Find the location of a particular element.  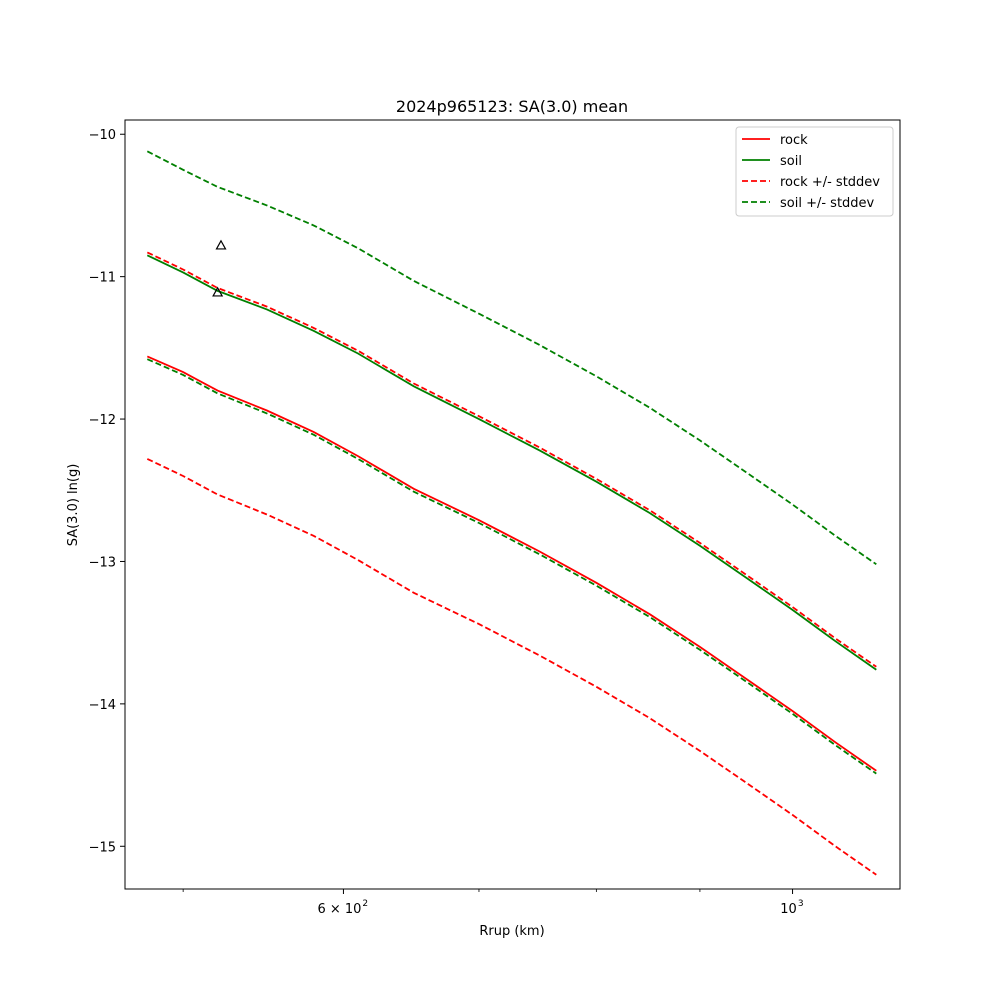

y-axis-label: SA(3.0) ln(g) is located at coordinates (73, 505).